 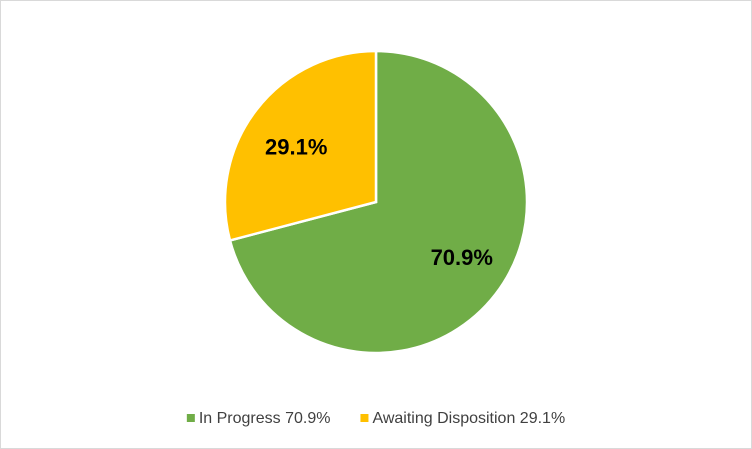 What do you see at coordinates (468, 418) in the screenshot?
I see `legend-label: Awaiting Disposition 29.1%` at bounding box center [468, 418].